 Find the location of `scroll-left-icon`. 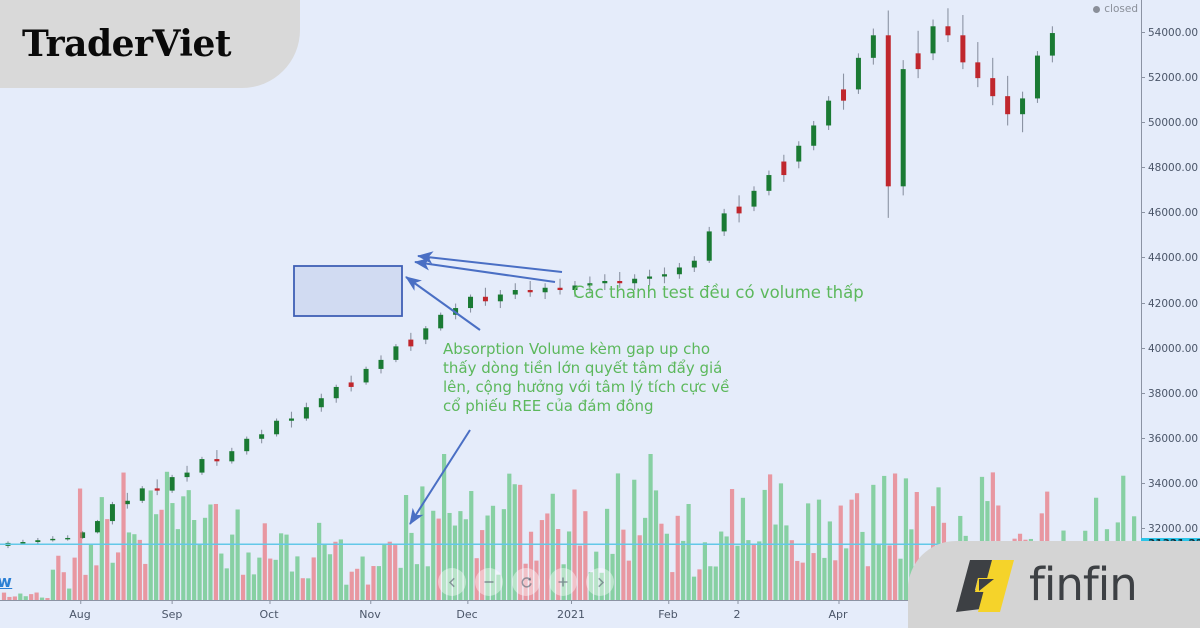

scroll-left-icon is located at coordinates (452, 582).